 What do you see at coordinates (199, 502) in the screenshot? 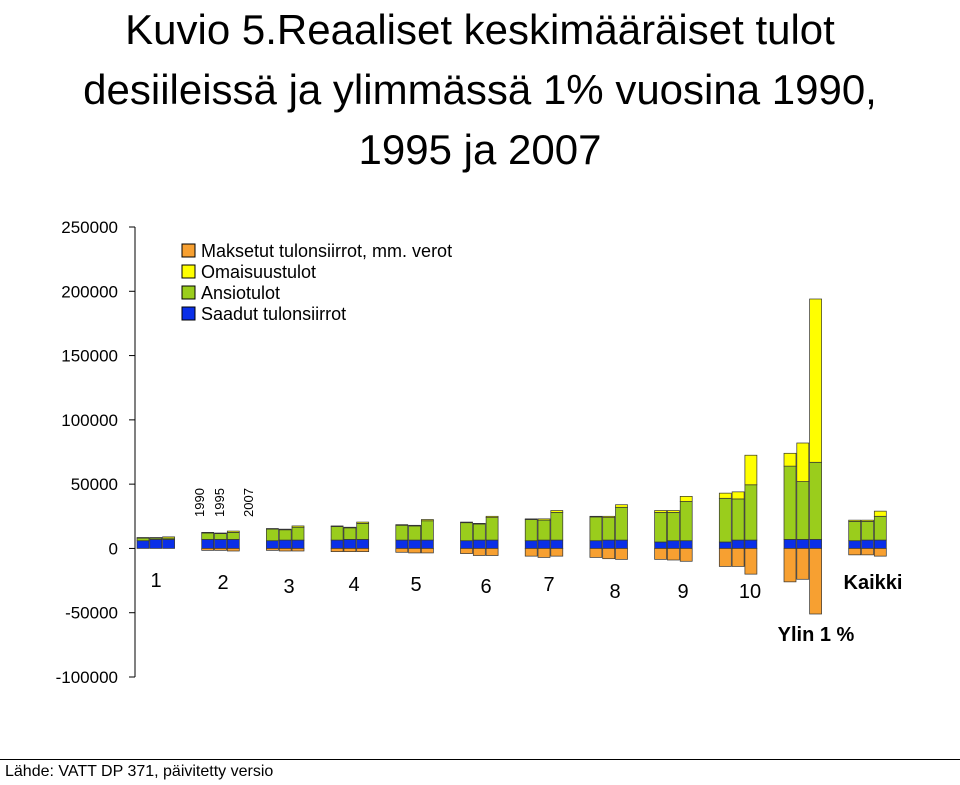
I see `year-label: 1990` at bounding box center [199, 502].